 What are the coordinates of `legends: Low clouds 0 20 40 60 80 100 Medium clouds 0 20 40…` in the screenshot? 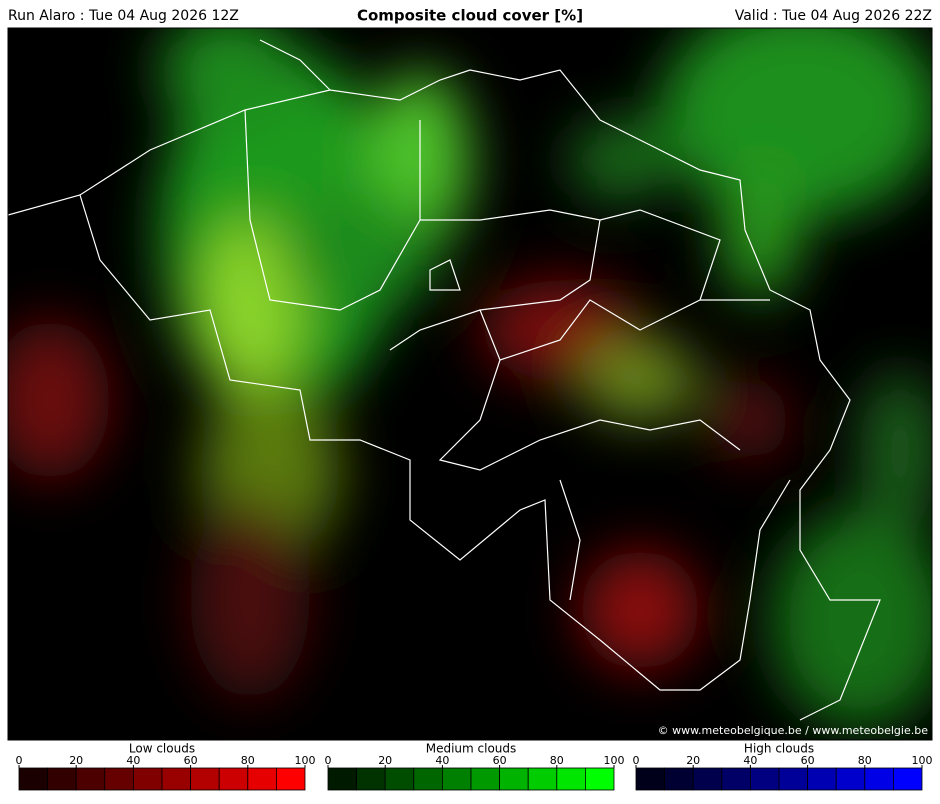 It's located at (474, 766).